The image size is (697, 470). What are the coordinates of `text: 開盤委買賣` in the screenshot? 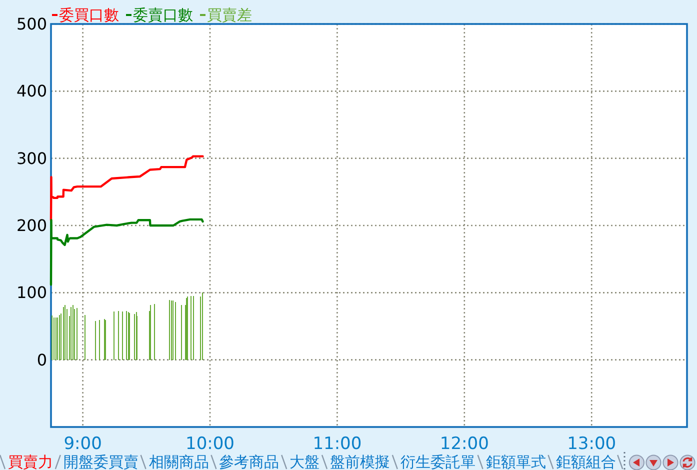 It's located at (100, 461).